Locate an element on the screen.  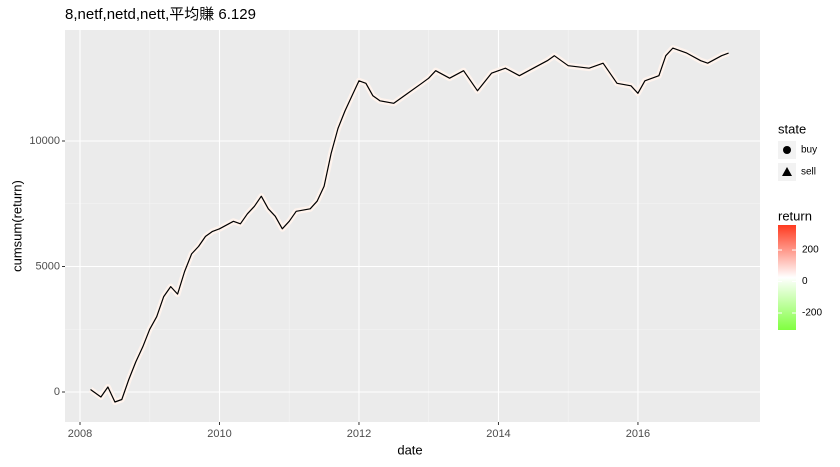
legend-title: state is located at coordinates (792, 128).